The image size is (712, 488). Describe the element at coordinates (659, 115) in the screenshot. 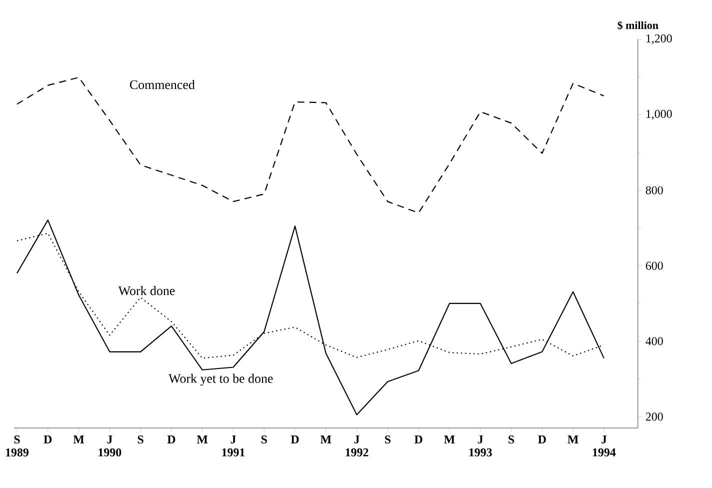

I see `y-tick-label: 1,000` at that location.